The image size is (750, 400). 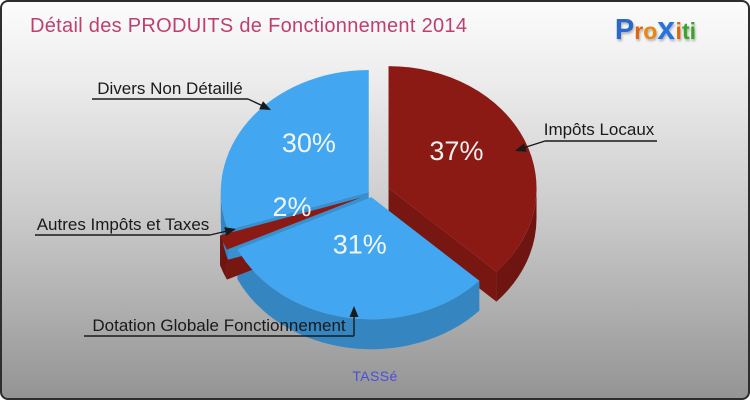 What do you see at coordinates (462, 169) in the screenshot?
I see `pie-slice-imp-ts-locaux` at bounding box center [462, 169].